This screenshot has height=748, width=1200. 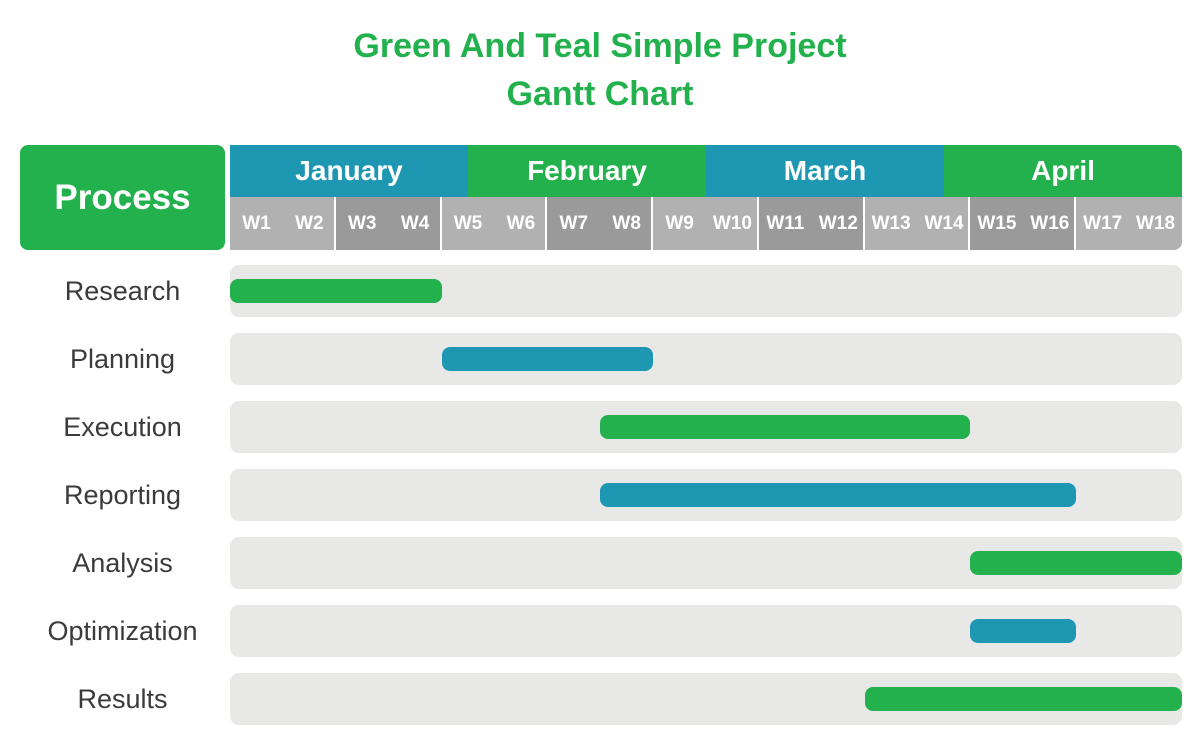 What do you see at coordinates (680, 223) in the screenshot?
I see `week-w9: W9` at bounding box center [680, 223].